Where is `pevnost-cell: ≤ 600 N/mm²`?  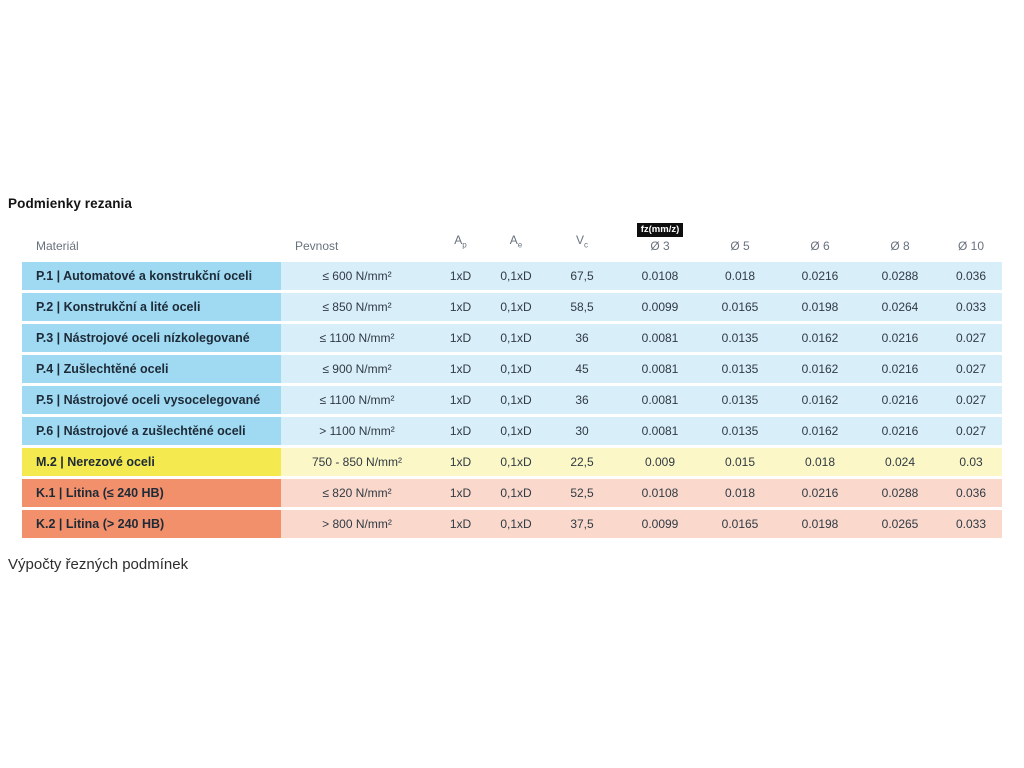 pevnost-cell: ≤ 600 N/mm² is located at coordinates (357, 275).